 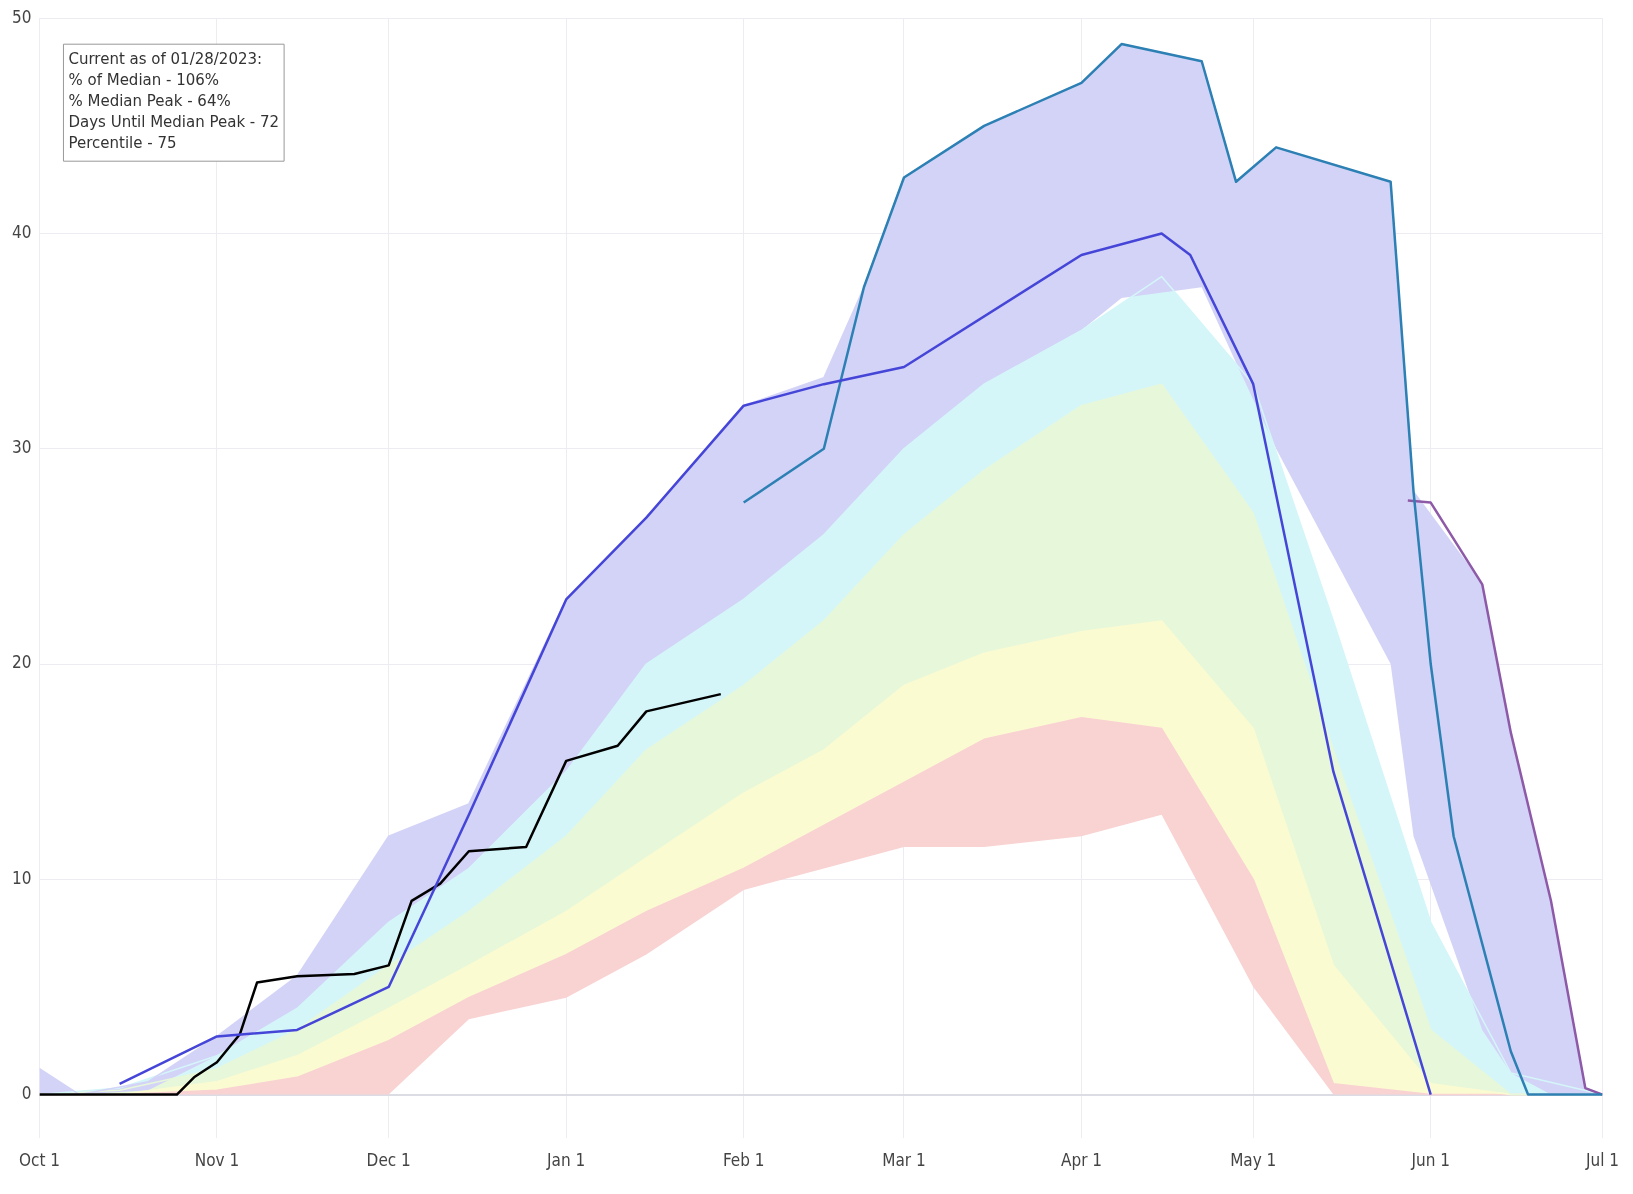 What do you see at coordinates (388, 1160) in the screenshot?
I see `x-tick-label: Dec 1` at bounding box center [388, 1160].